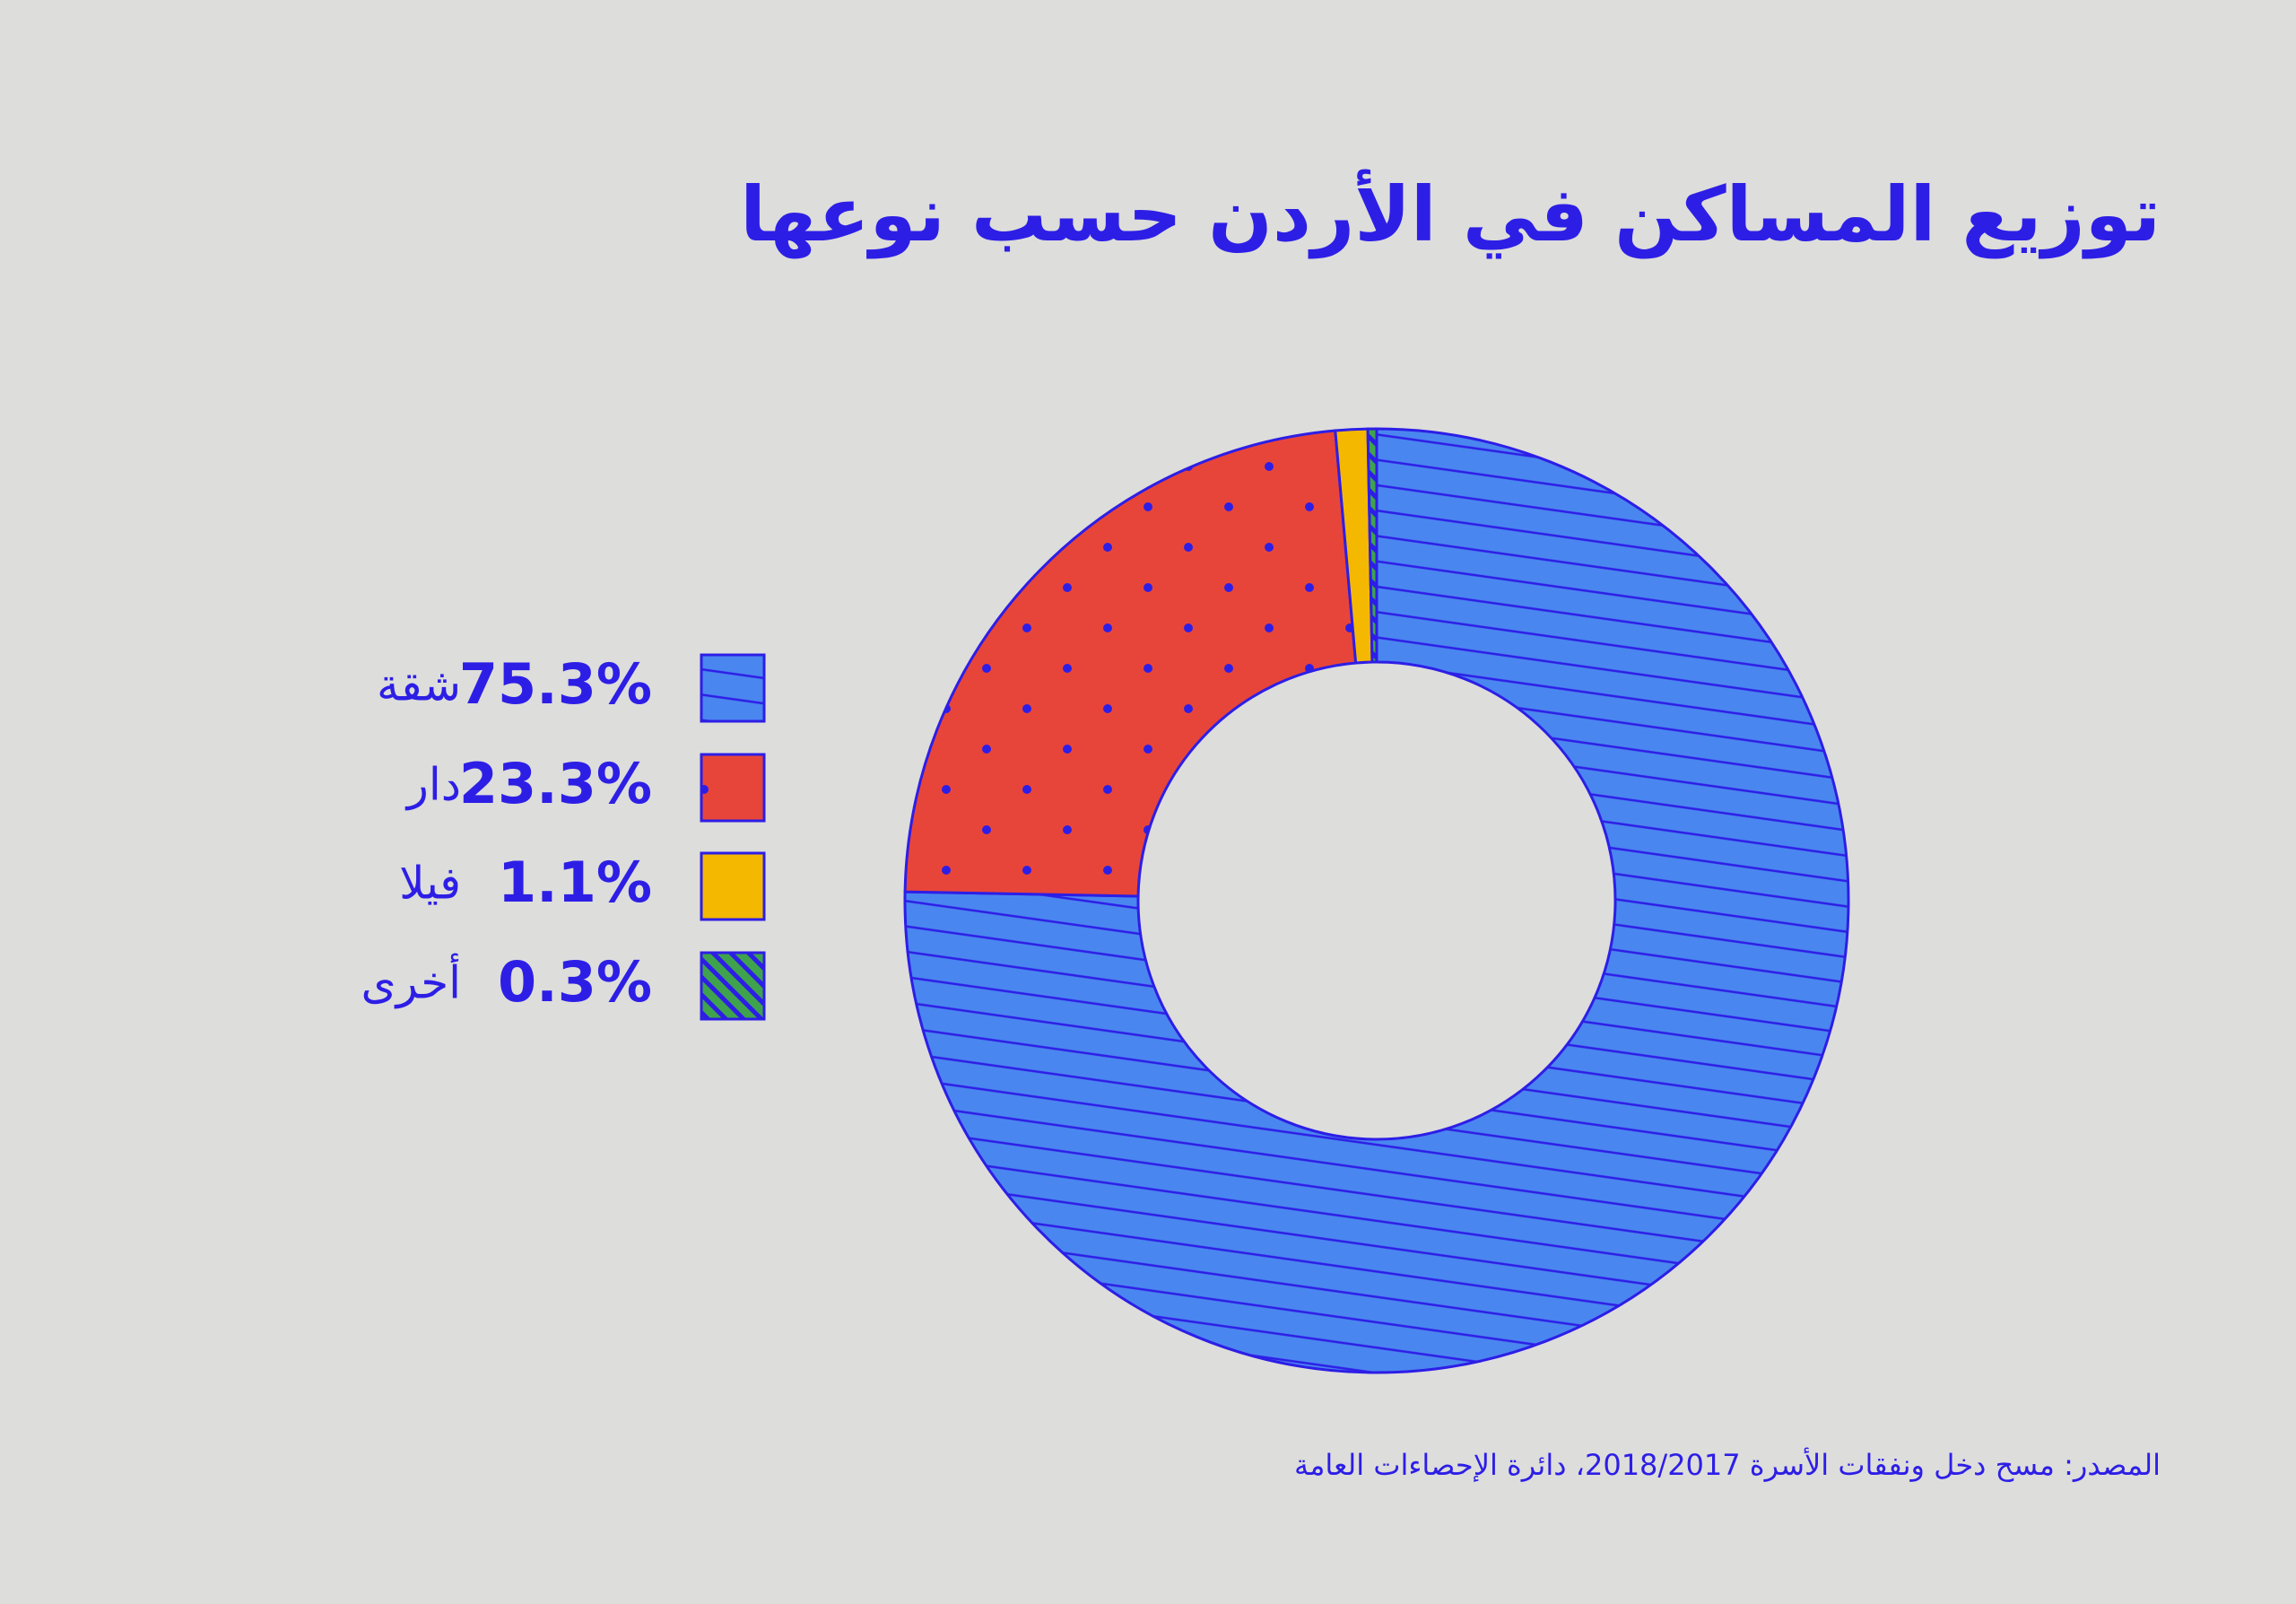 The width and height of the screenshot is (2296, 1604). Describe the element at coordinates (1450, 214) in the screenshot. I see `chart-title: توزيع المساكن في الأردن حسب نوعها` at that location.